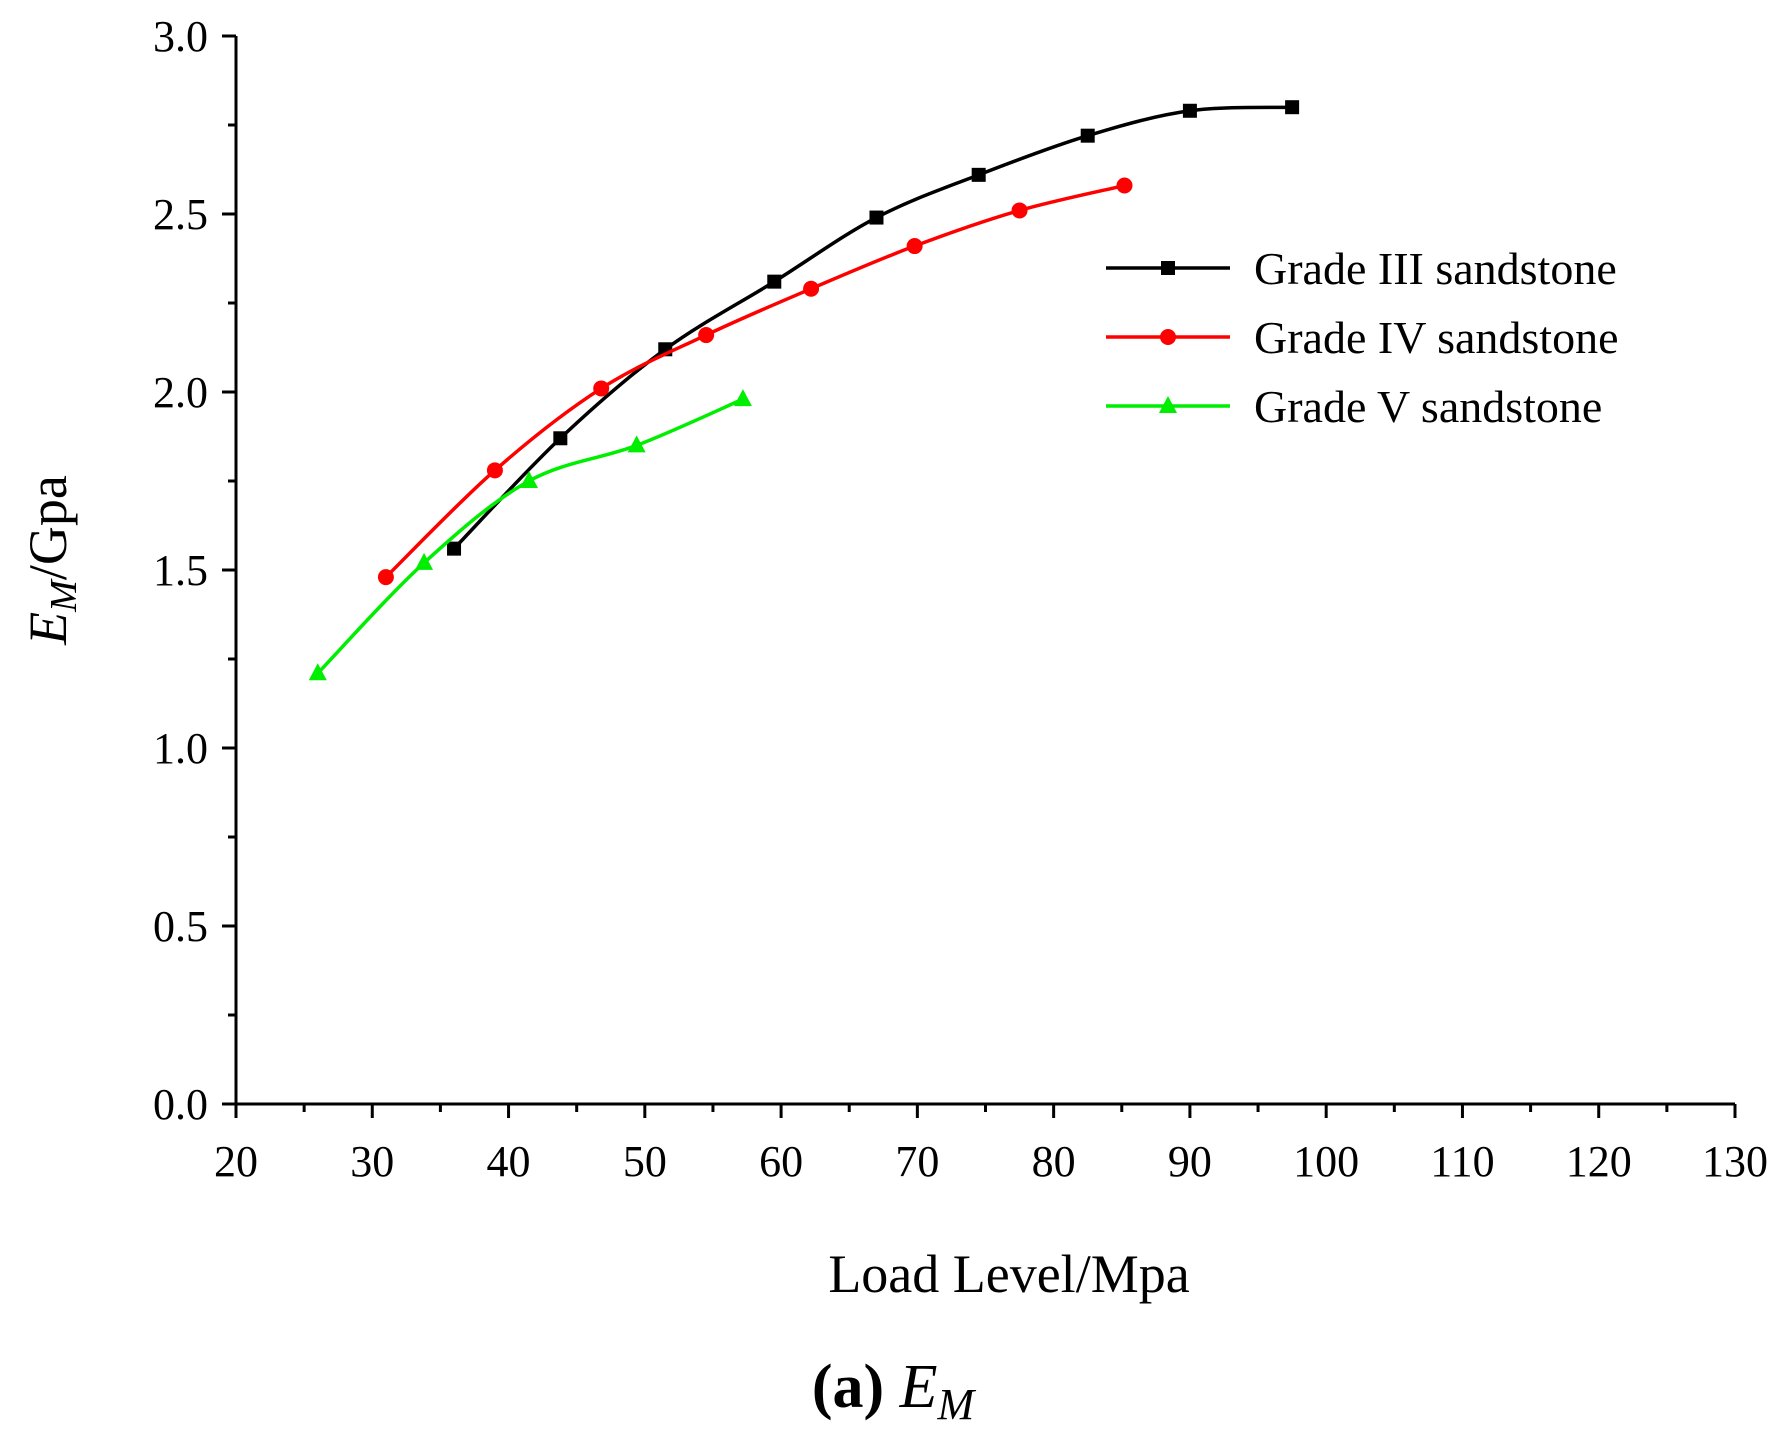 This screenshot has height=1444, width=1790. I want to click on x-tick-label: 90, so click(1190, 1161).